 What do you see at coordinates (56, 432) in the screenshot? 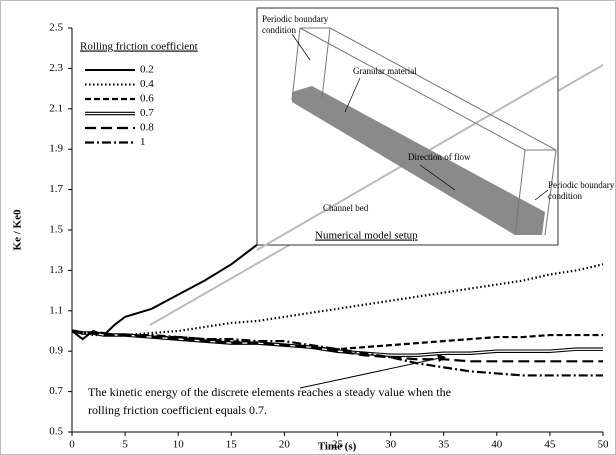
I see `y-tick-label: 0.5` at bounding box center [56, 432].